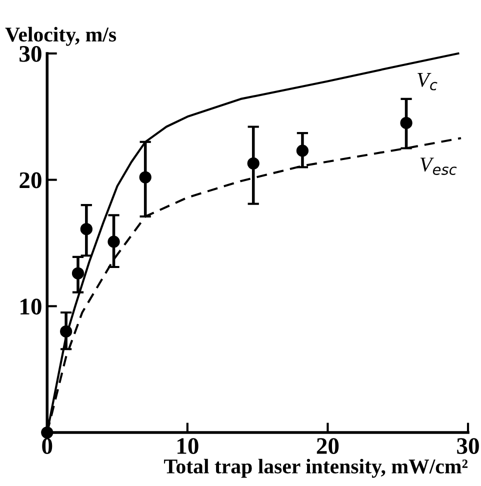  What do you see at coordinates (468, 446) in the screenshot?
I see `x-tick-label: 30` at bounding box center [468, 446].